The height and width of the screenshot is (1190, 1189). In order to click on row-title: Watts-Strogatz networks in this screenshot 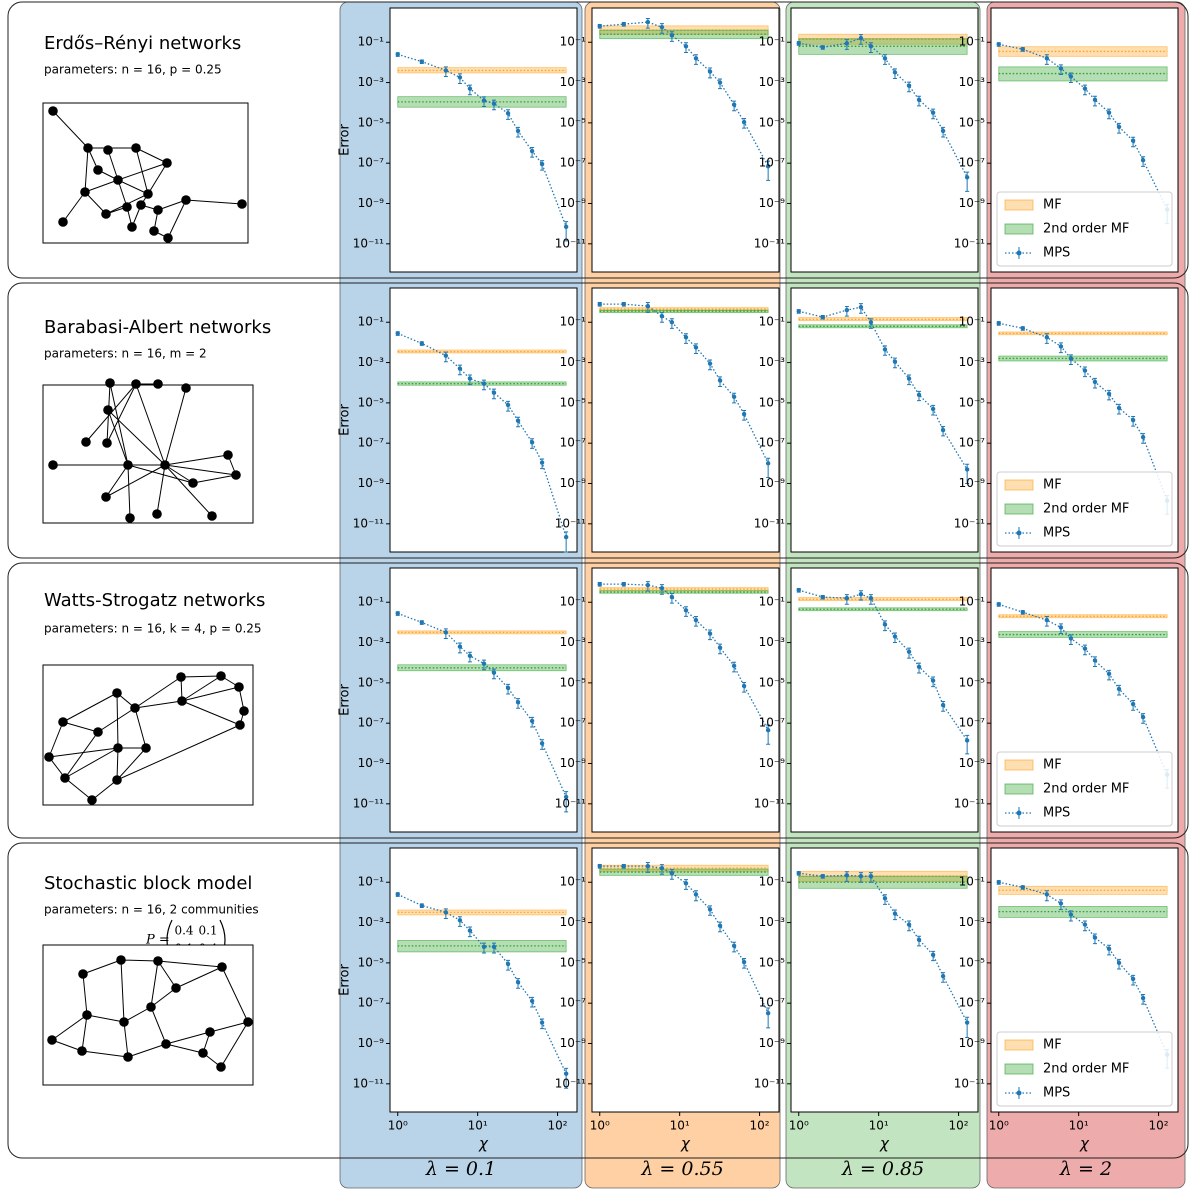, I will do `click(154, 600)`.